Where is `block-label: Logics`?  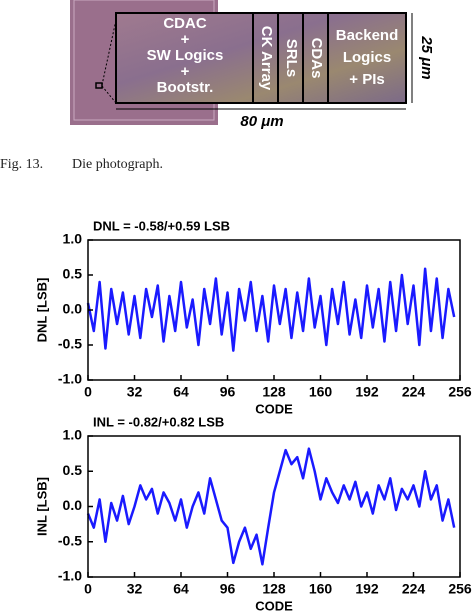
block-label: Logics is located at coordinates (367, 57).